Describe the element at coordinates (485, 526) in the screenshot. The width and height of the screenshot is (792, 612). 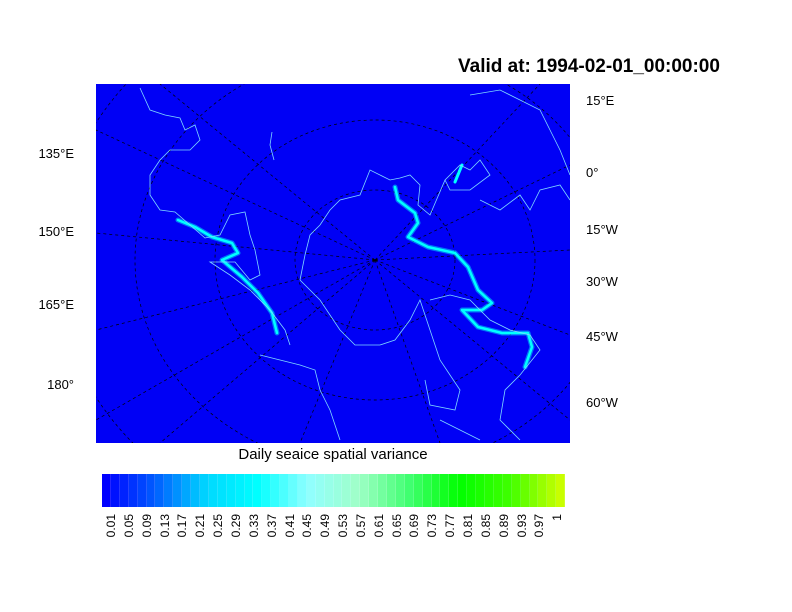
I see `colorbar-tick-label: 0.85` at that location.